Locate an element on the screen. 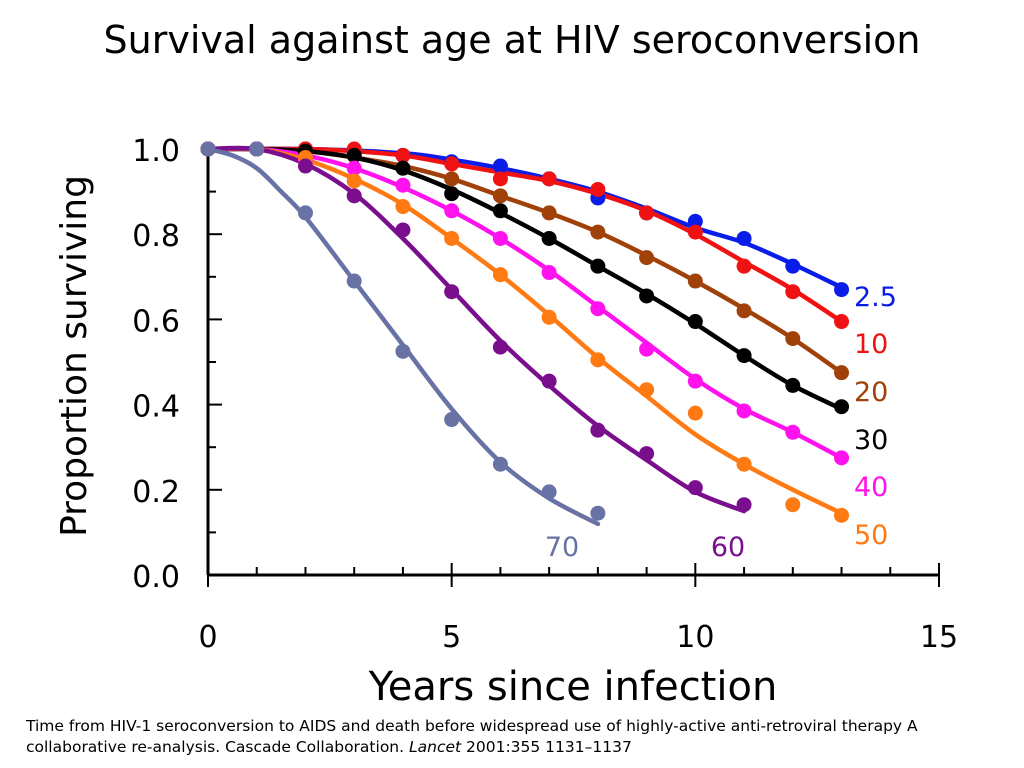 Image resolution: width=1024 pixels, height=768 pixels. series-20-label: 20 is located at coordinates (871, 392).